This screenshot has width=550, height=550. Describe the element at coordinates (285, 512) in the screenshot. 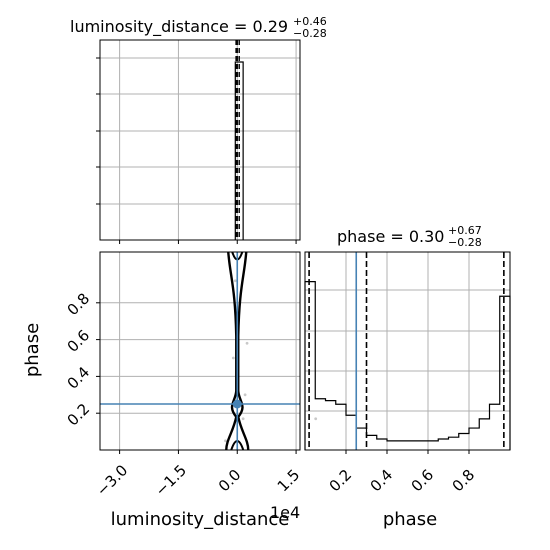

I see `offset-label: 1e4` at that location.